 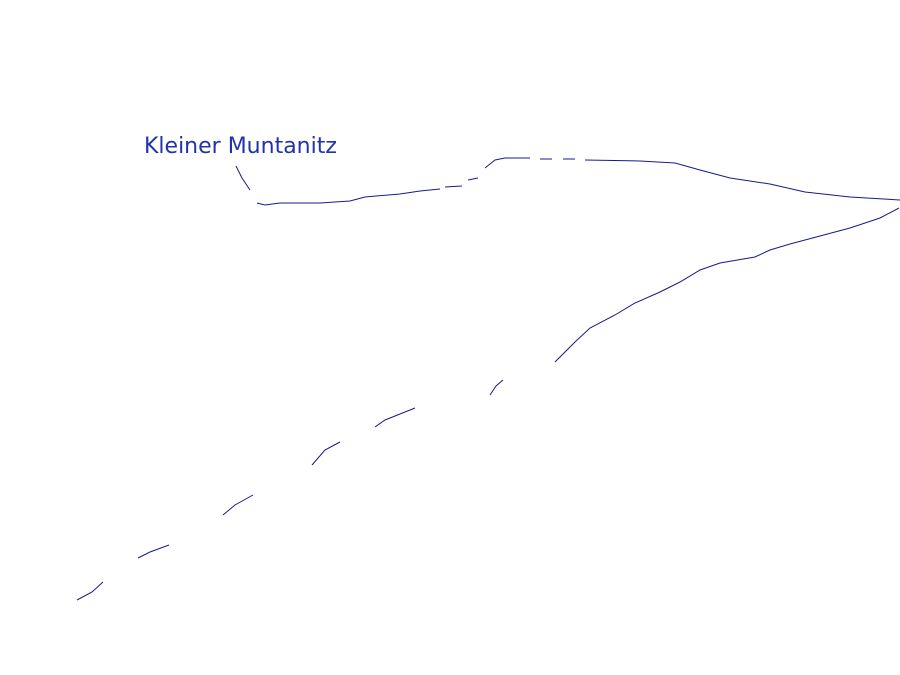 What do you see at coordinates (578, 181) in the screenshot?
I see `ridge-upper` at bounding box center [578, 181].